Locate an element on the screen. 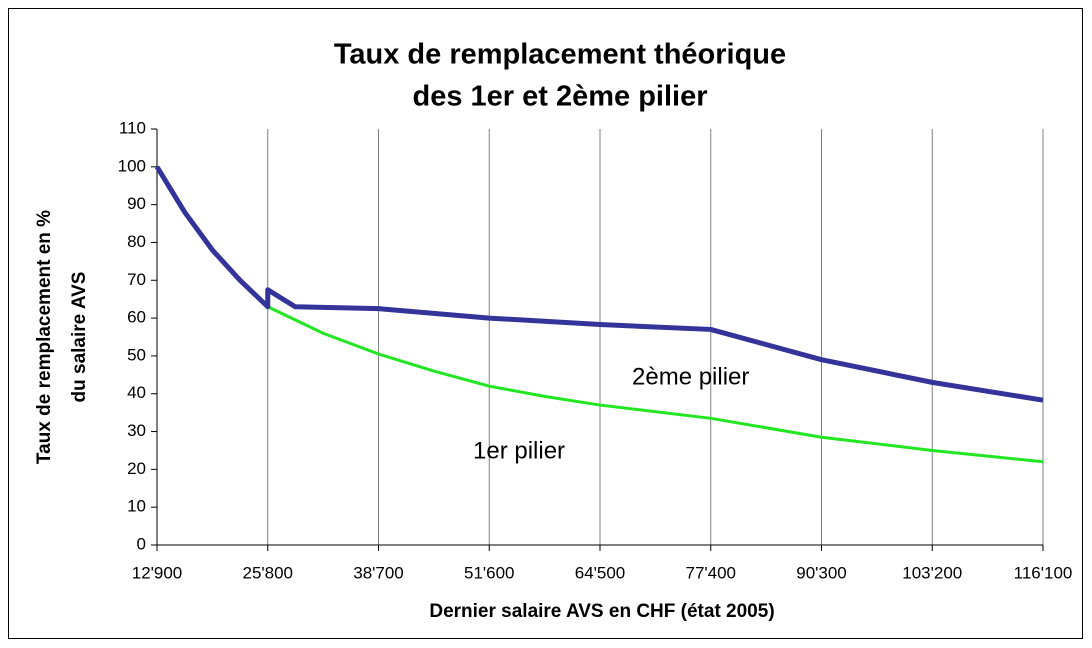 Image resolution: width=1092 pixels, height=648 pixels. series-label: 1er pilier is located at coordinates (519, 450).